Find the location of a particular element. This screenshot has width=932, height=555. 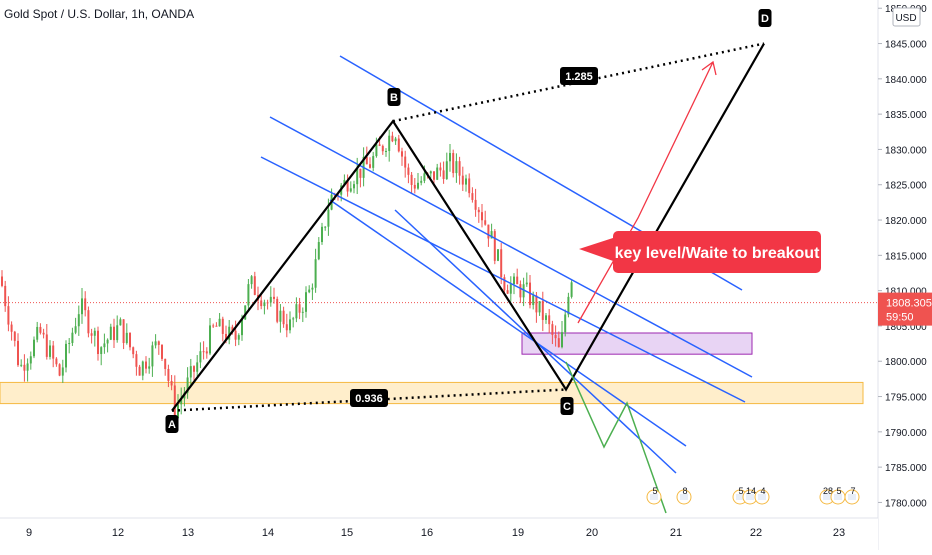

y-tick-label: 1840.000 is located at coordinates (906, 80).